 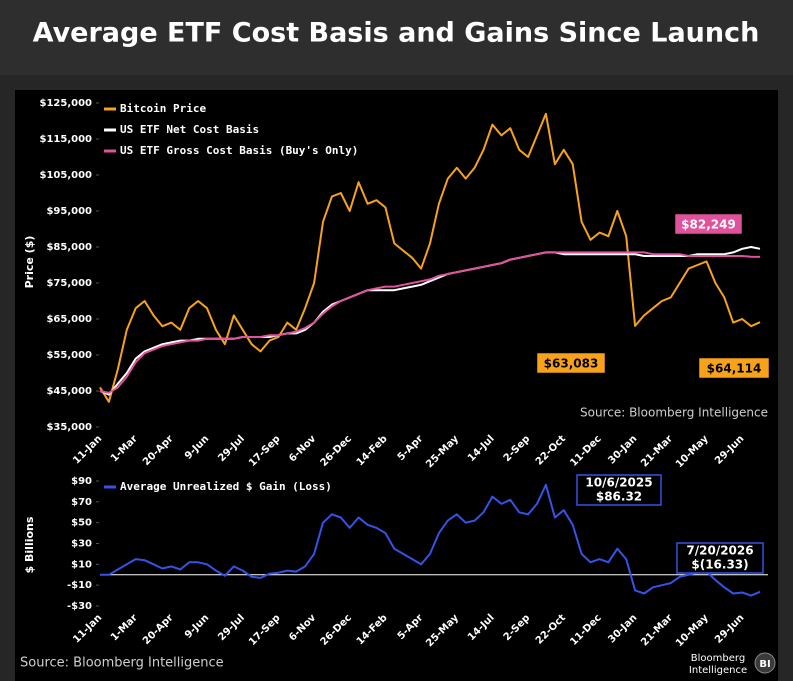 I want to click on y-tick-label: $55,000, so click(x=69, y=355).